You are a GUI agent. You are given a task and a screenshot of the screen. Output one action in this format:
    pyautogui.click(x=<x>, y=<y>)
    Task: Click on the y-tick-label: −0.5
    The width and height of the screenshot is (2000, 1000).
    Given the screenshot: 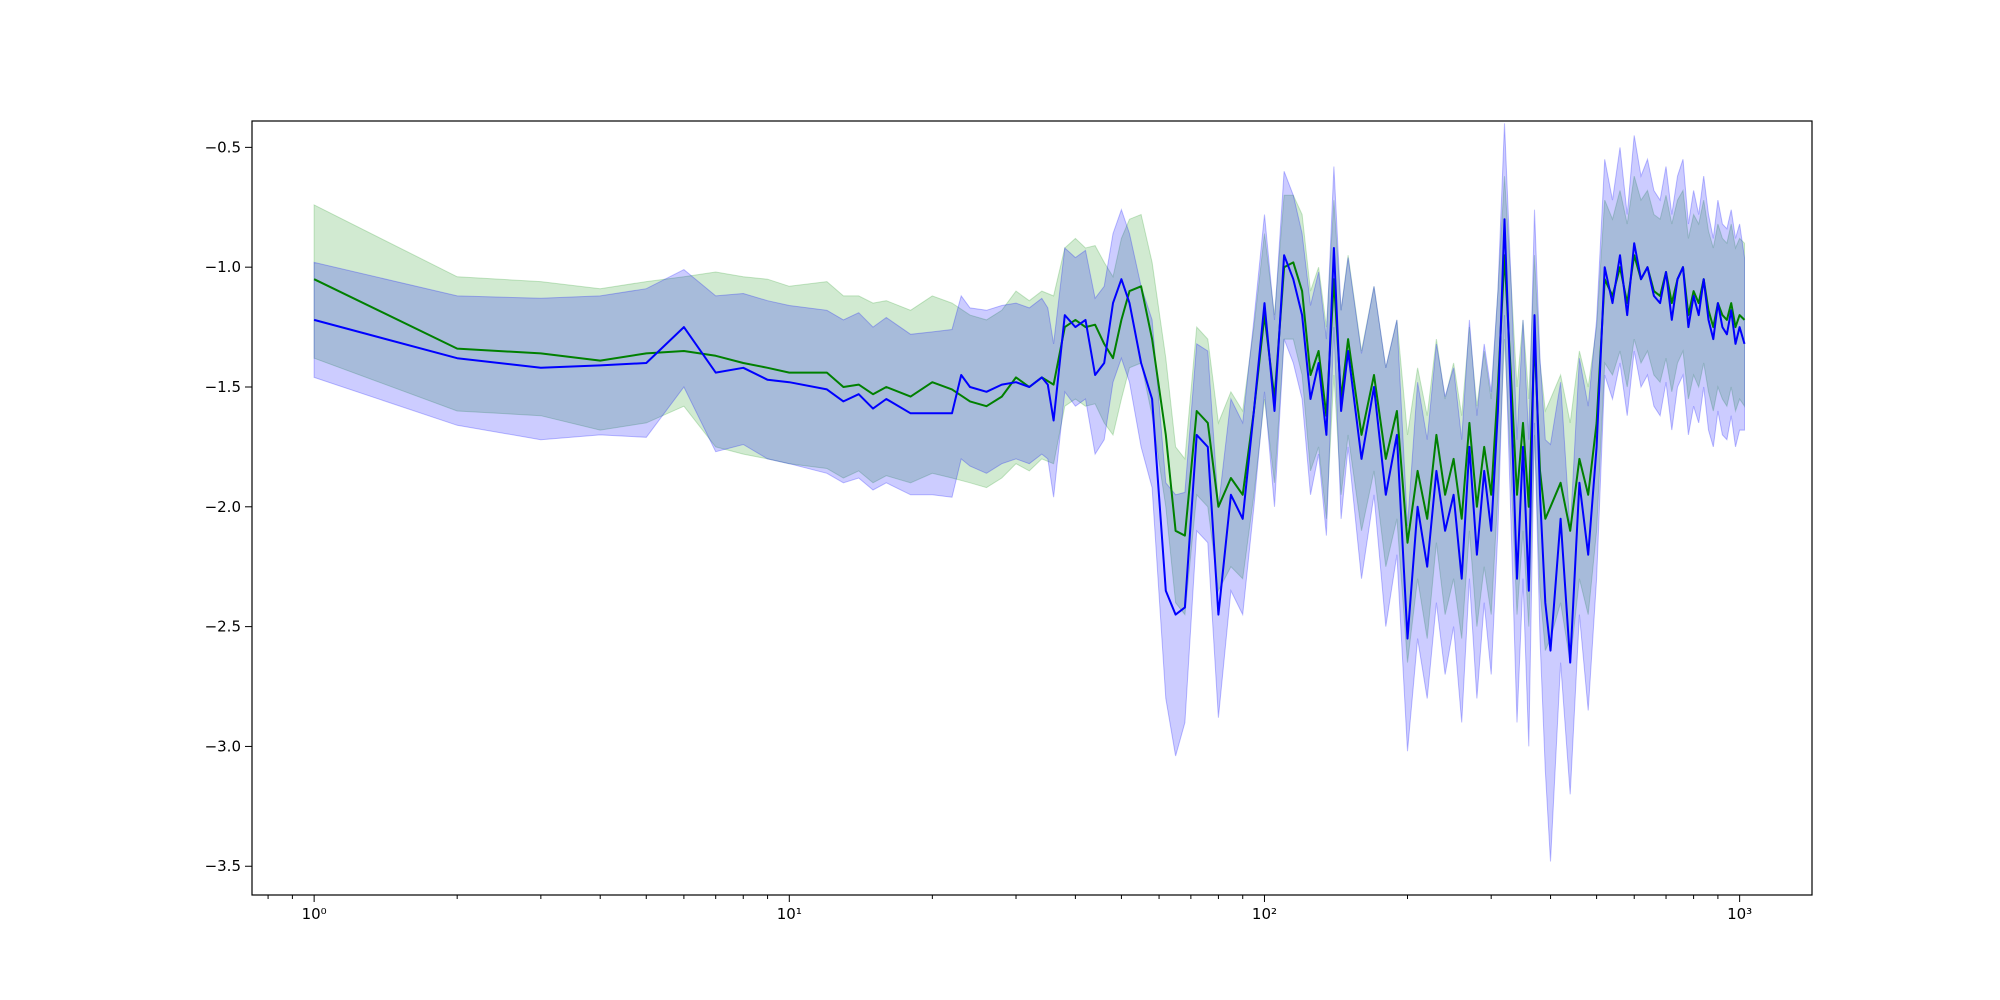 What is the action you would take?
    pyautogui.click(x=223, y=147)
    